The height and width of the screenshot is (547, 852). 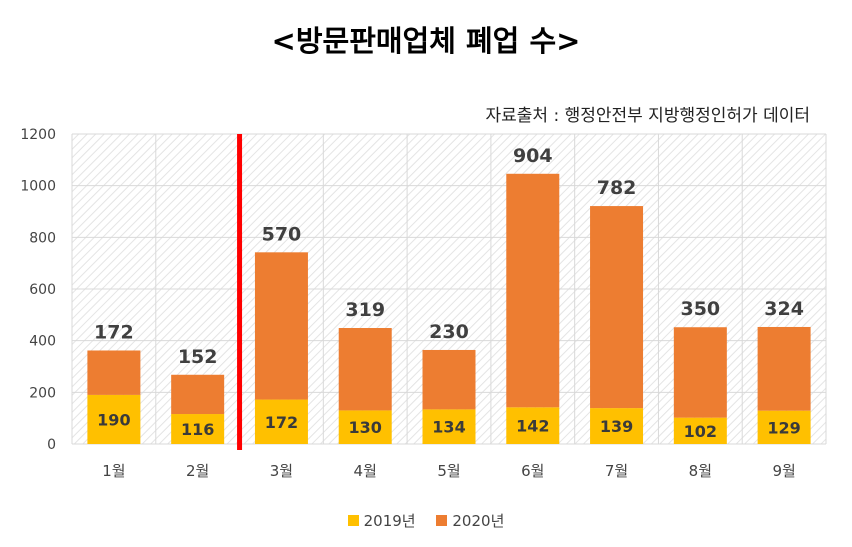 I want to click on y-tick-label: 1000, so click(x=38, y=187).